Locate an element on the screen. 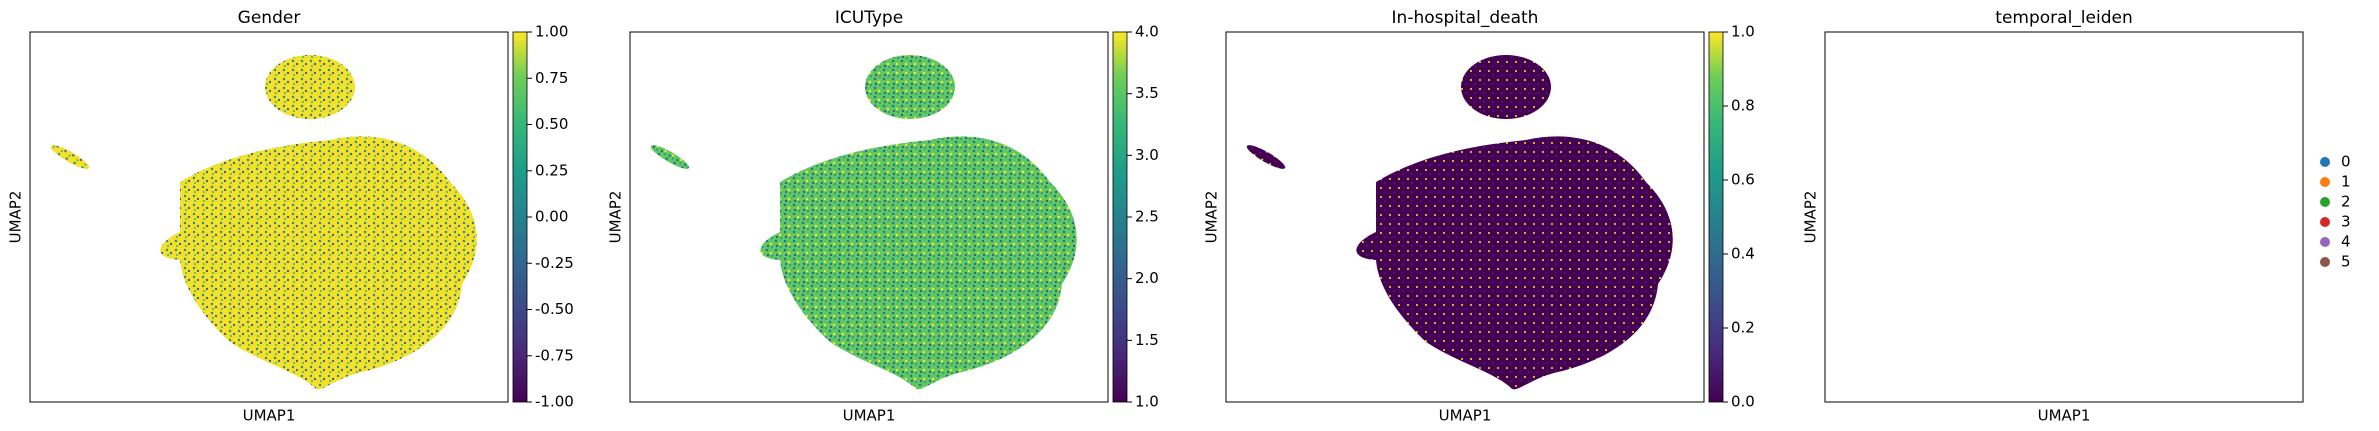 This screenshot has width=2379, height=431. legend-label: 2 is located at coordinates (2346, 202).